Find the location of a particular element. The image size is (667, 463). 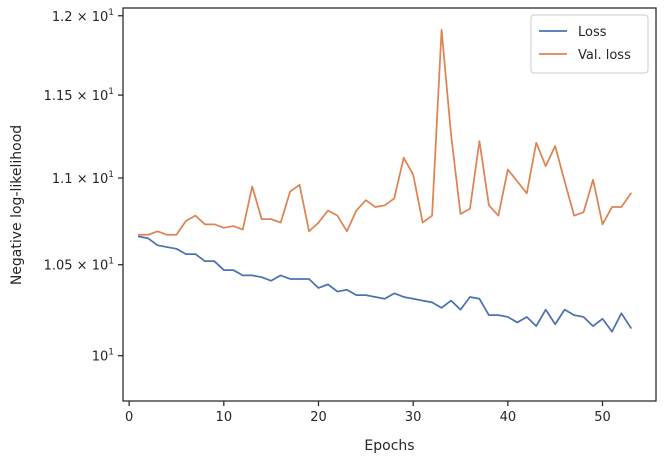

legend: Loss Val. loss is located at coordinates (589, 44).